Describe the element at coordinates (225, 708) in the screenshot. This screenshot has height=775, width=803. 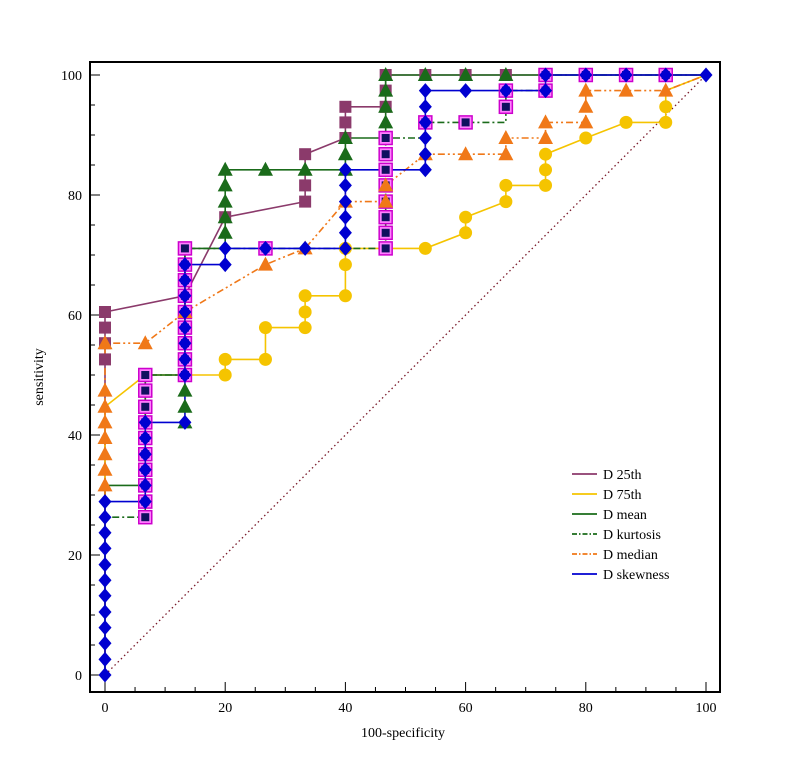
I see `x-tick-label: 20` at that location.